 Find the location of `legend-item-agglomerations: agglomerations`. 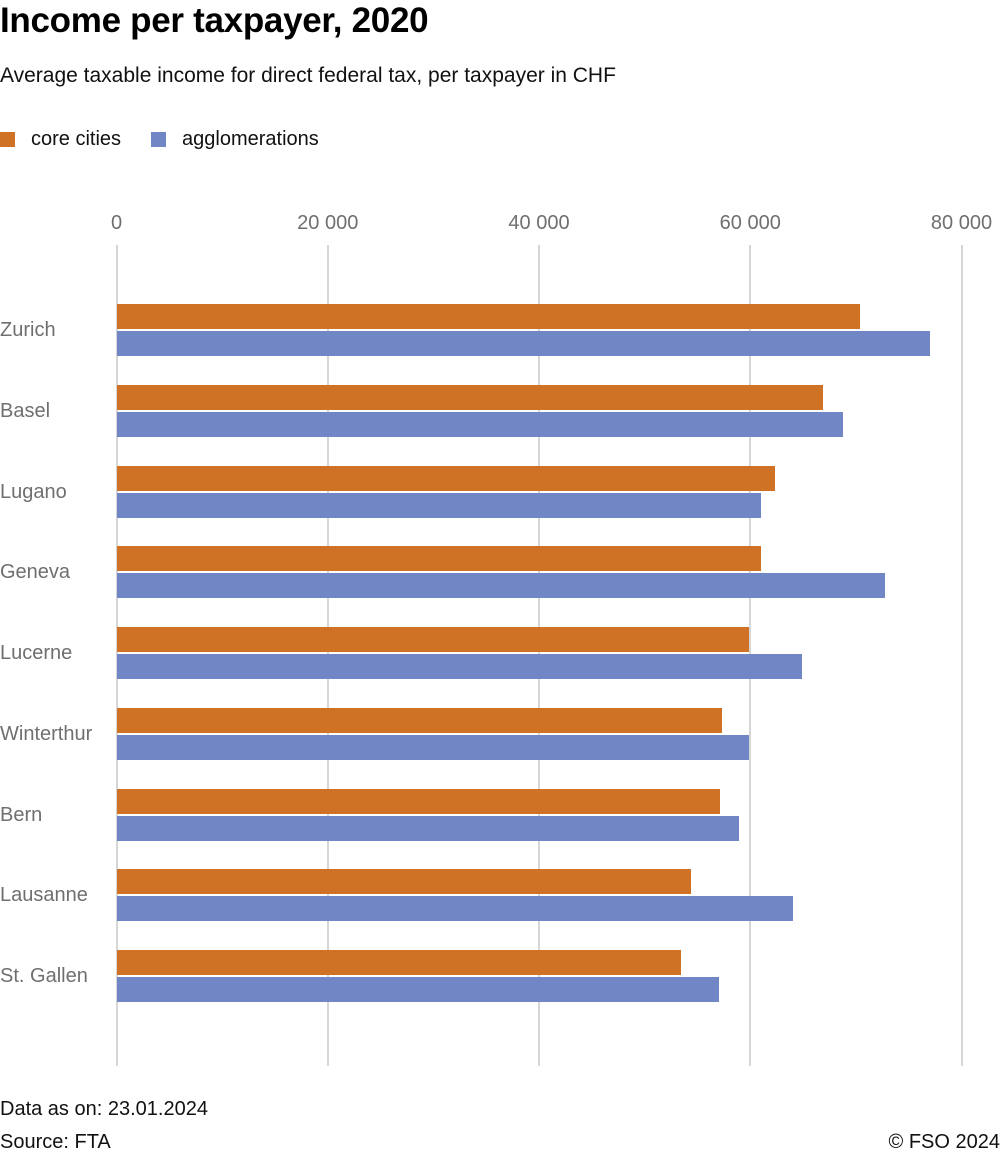

legend-item-agglomerations: agglomerations is located at coordinates (235, 139).